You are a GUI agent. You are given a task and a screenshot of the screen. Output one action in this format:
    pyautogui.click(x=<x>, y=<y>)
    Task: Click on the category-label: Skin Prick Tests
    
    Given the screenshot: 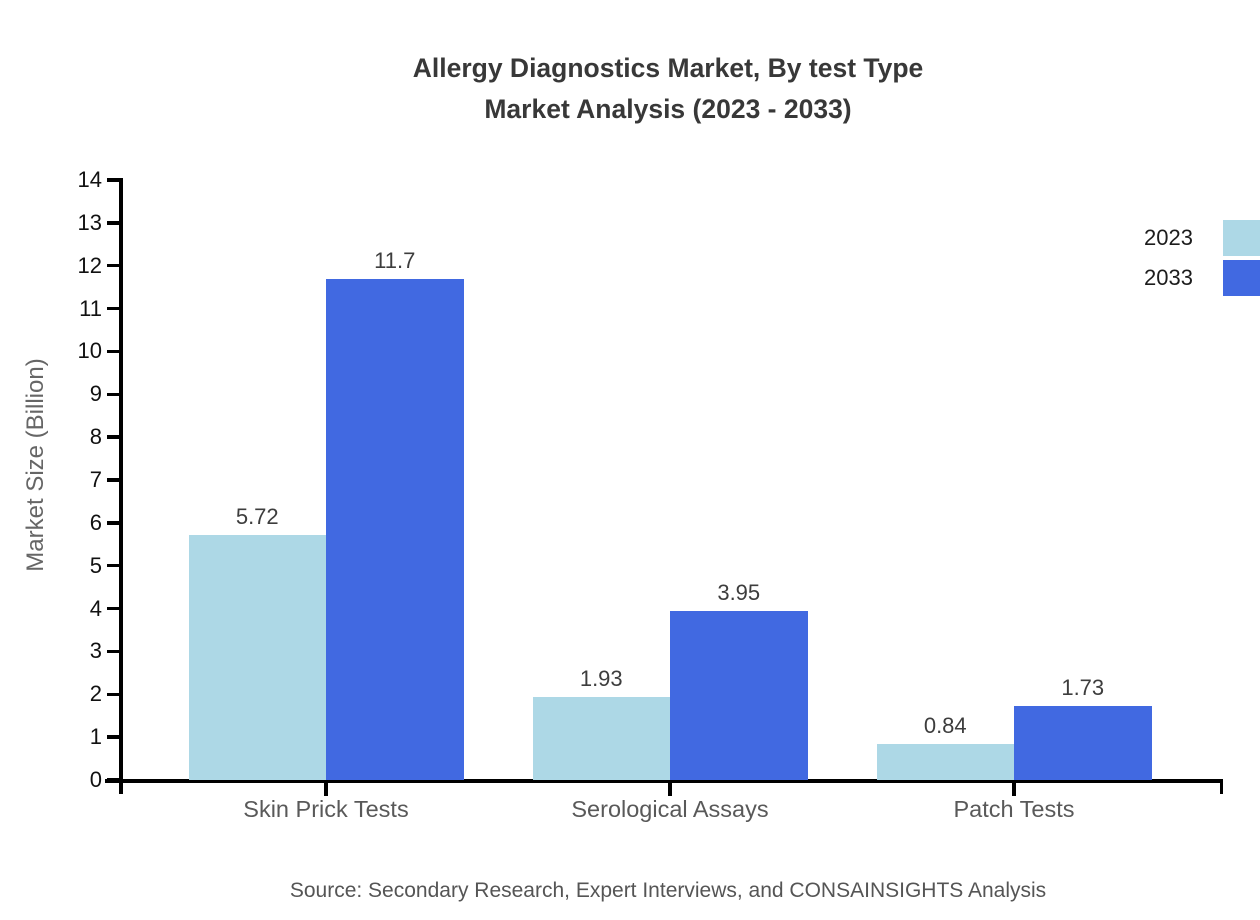 What is the action you would take?
    pyautogui.click(x=326, y=809)
    